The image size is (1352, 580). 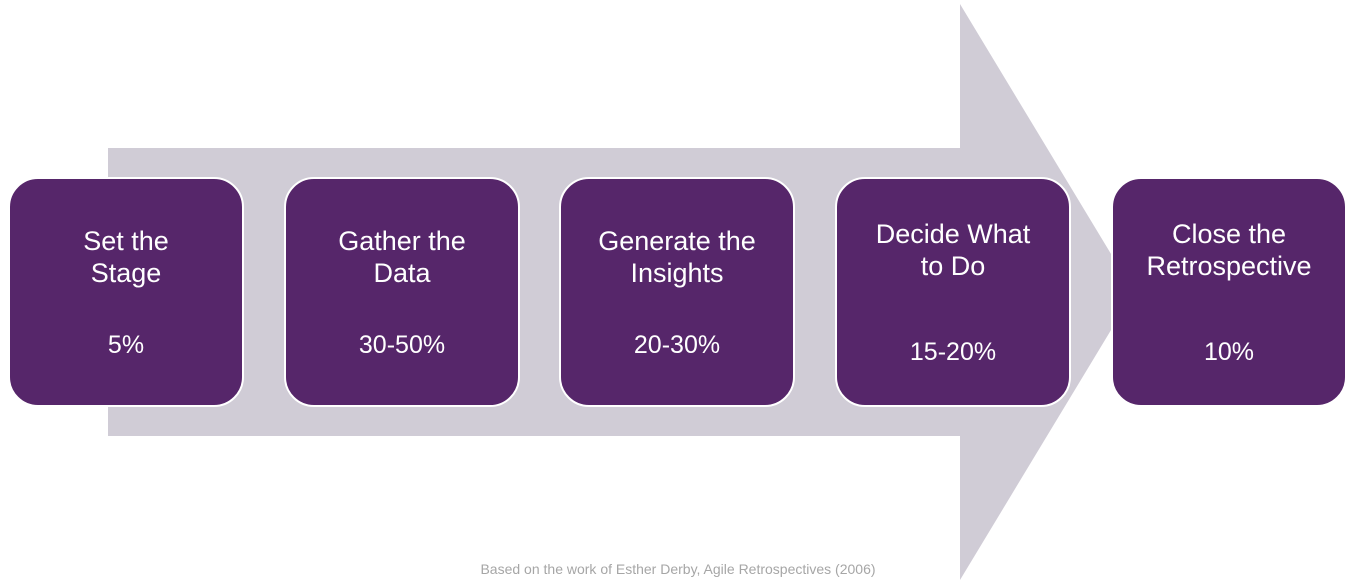 I want to click on stage-title: Decide What to Do, so click(x=953, y=250).